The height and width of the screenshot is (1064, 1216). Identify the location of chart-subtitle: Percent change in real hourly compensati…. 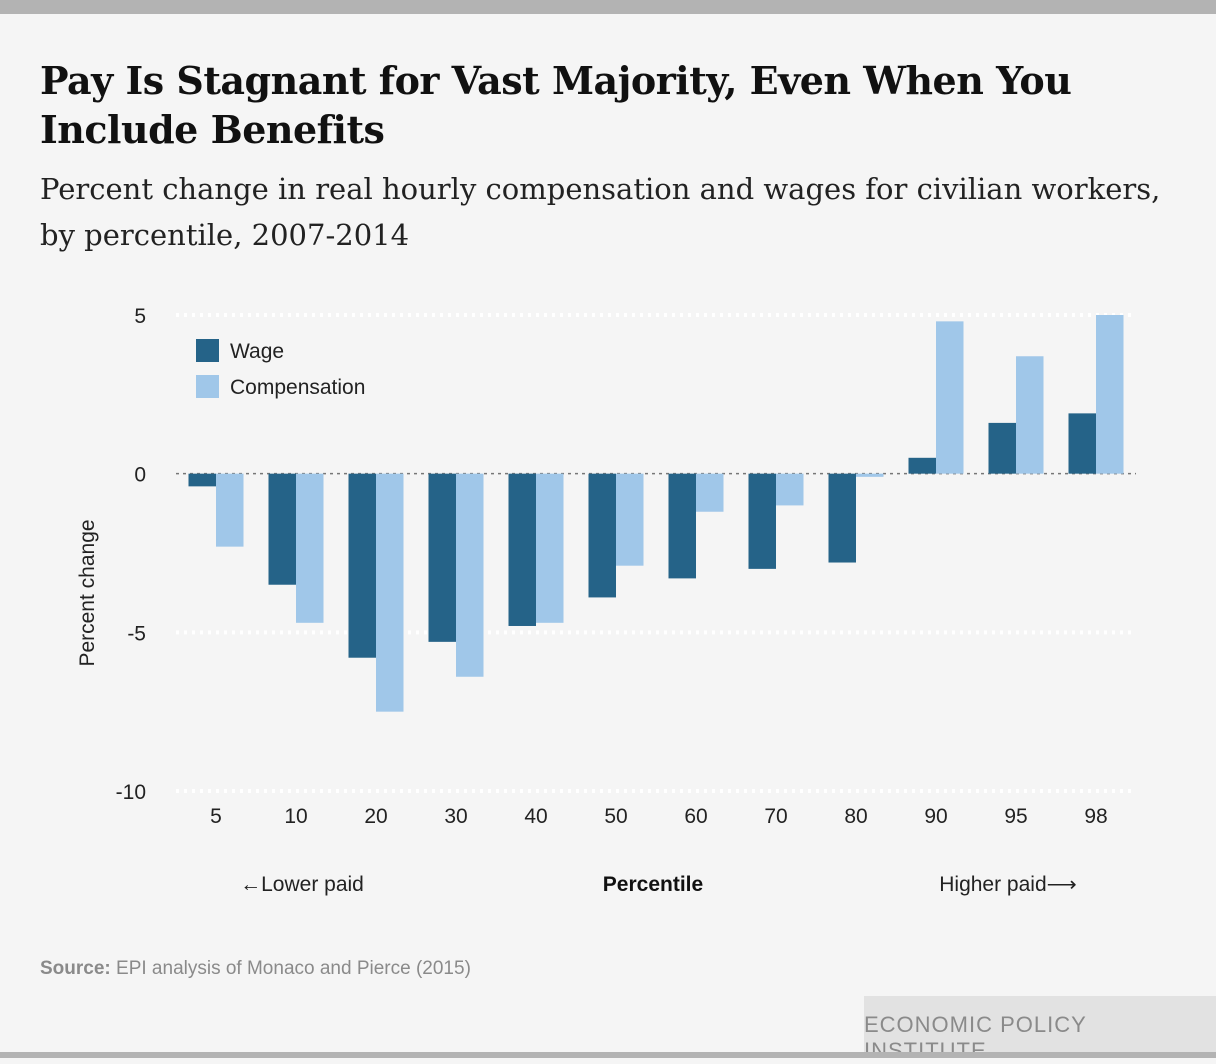
(600, 212).